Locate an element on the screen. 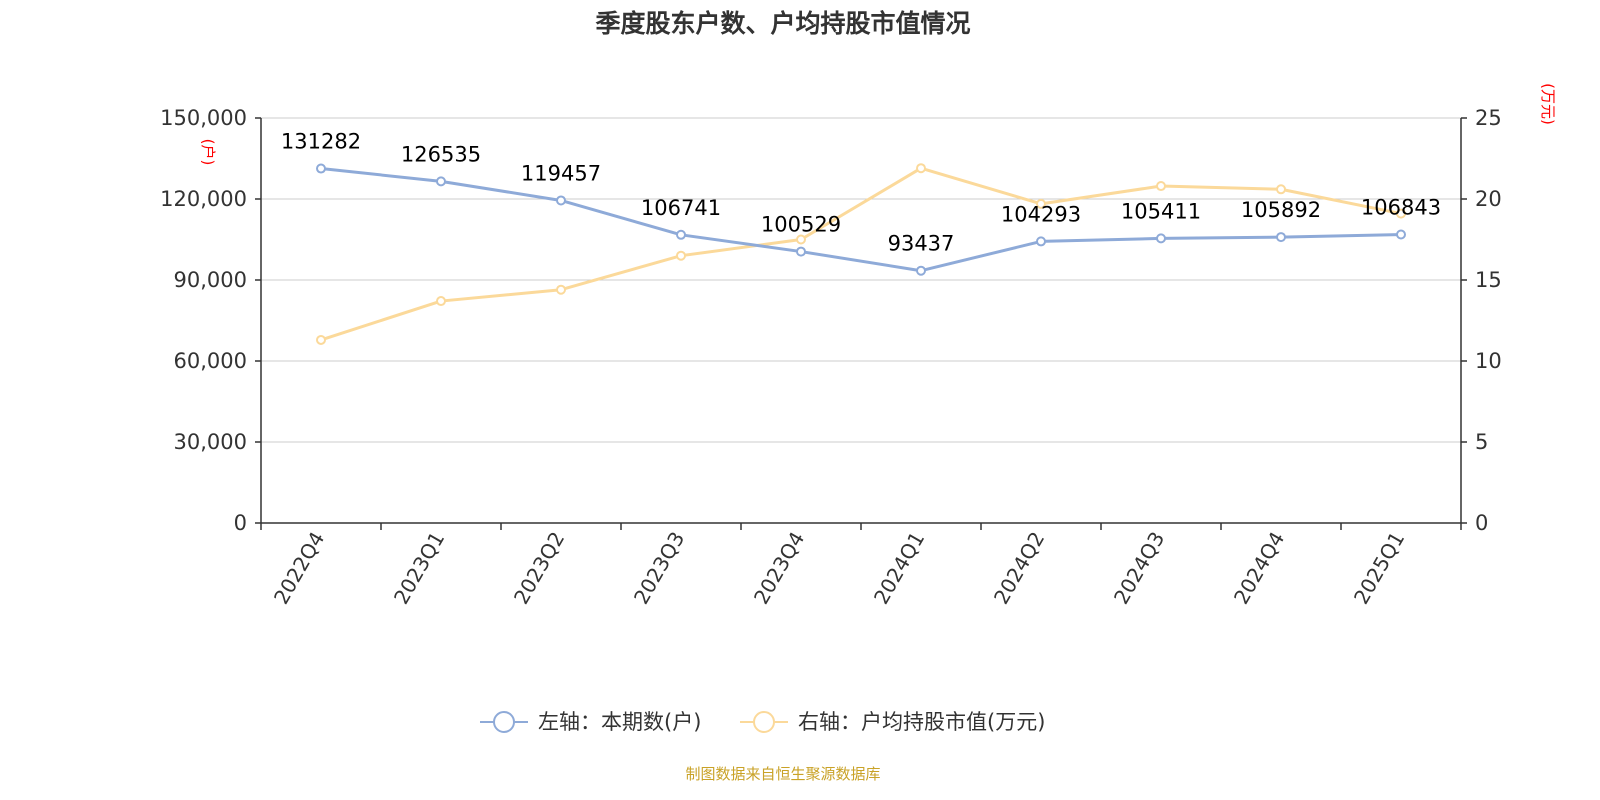 This screenshot has width=1600, height=800. left-axis-ticks: 0 30,000 60,000 90,000 120,000 150,000 is located at coordinates (210, 320).